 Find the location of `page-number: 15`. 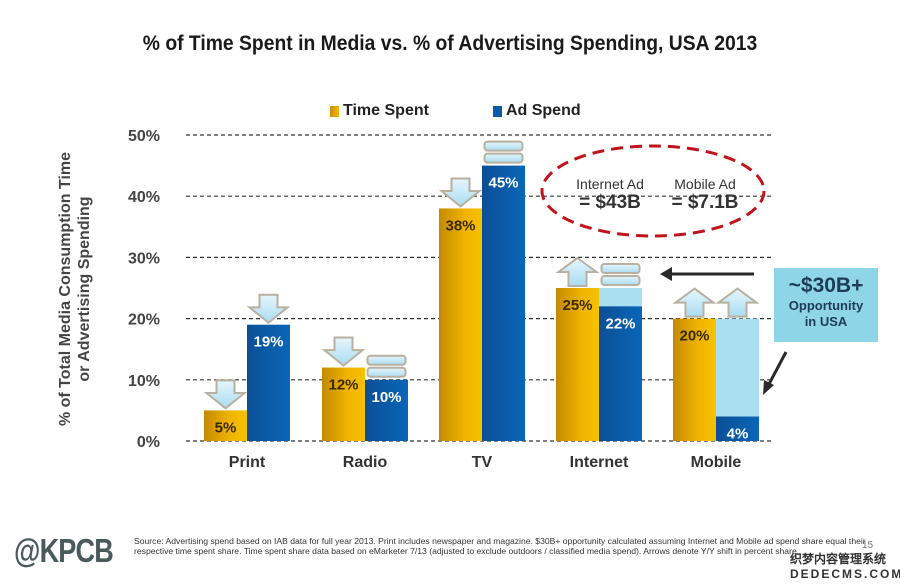

page-number: 15 is located at coordinates (868, 545).